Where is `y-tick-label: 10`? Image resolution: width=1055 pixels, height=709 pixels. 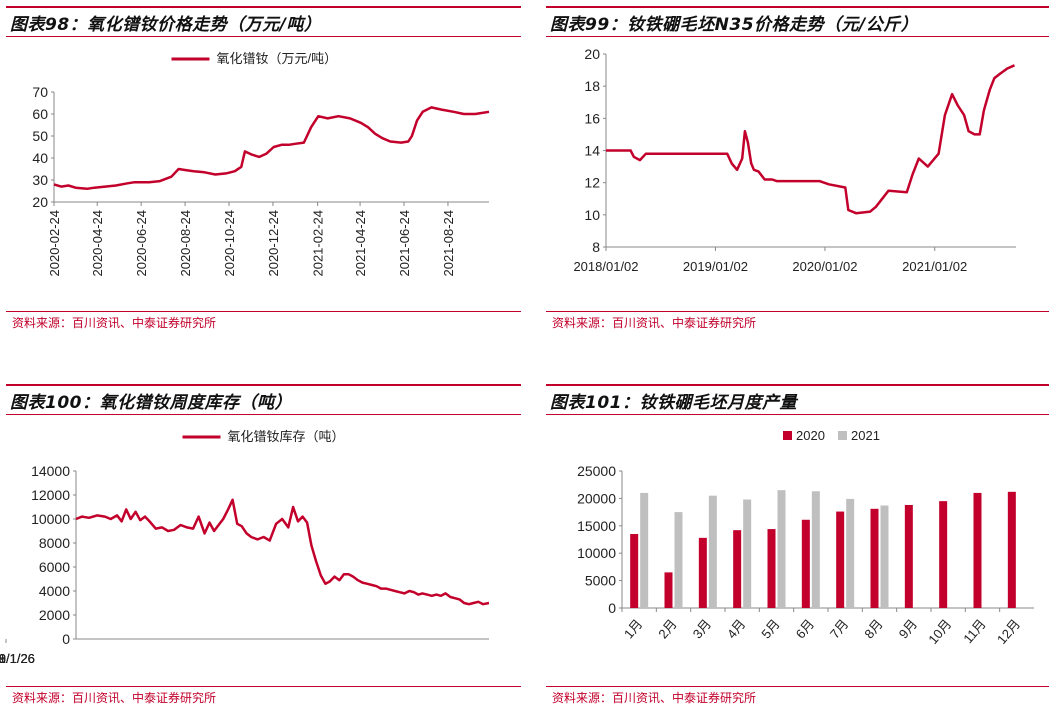
y-tick-label: 10 is located at coordinates (592, 215).